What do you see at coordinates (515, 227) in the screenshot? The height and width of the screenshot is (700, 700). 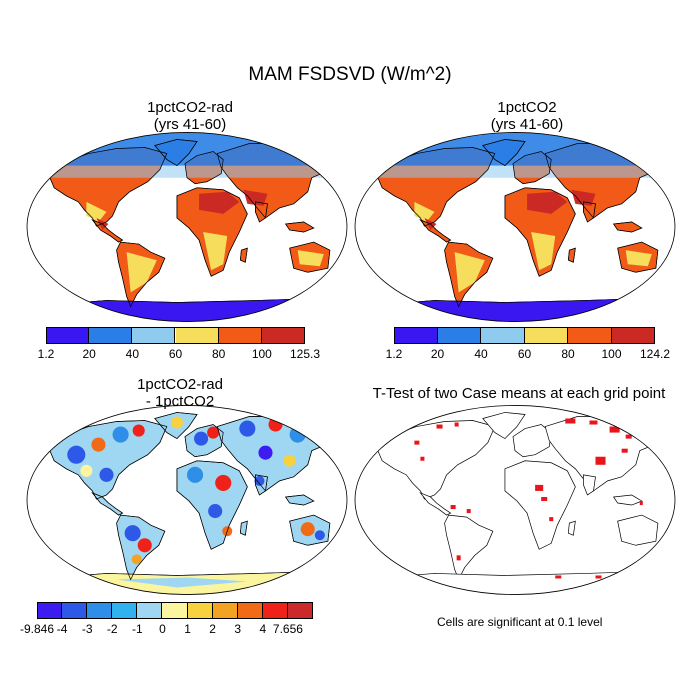 I see `panel2-map` at bounding box center [515, 227].